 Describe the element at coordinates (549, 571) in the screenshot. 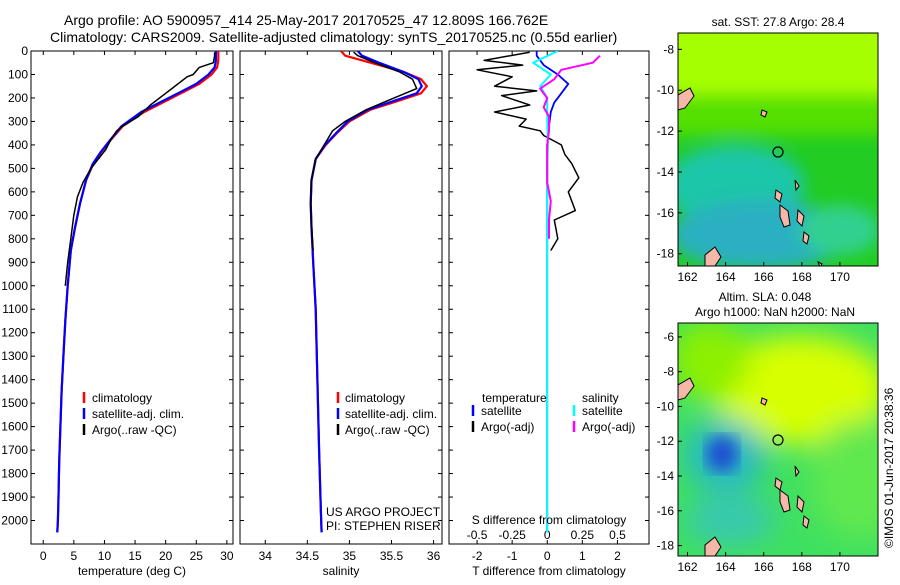

I see `difference-xlabel: T difference from climatology` at that location.